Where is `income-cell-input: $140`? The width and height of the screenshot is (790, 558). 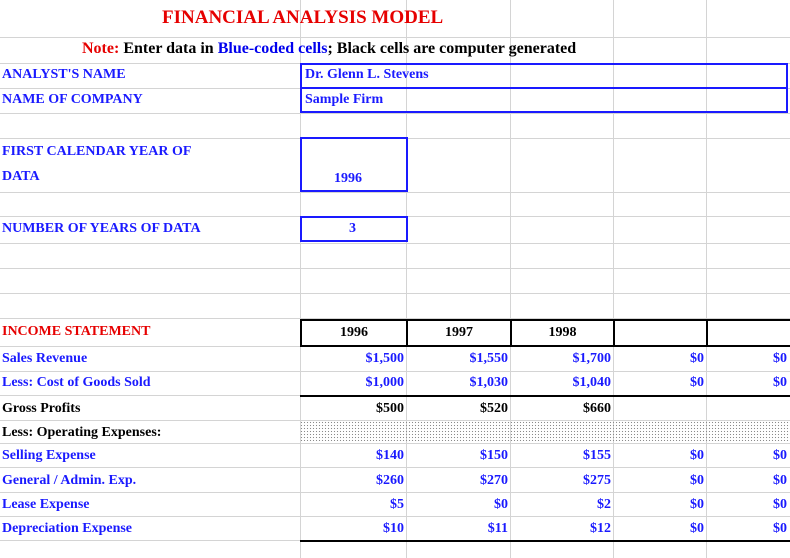 income-cell-input: $140 is located at coordinates (390, 455).